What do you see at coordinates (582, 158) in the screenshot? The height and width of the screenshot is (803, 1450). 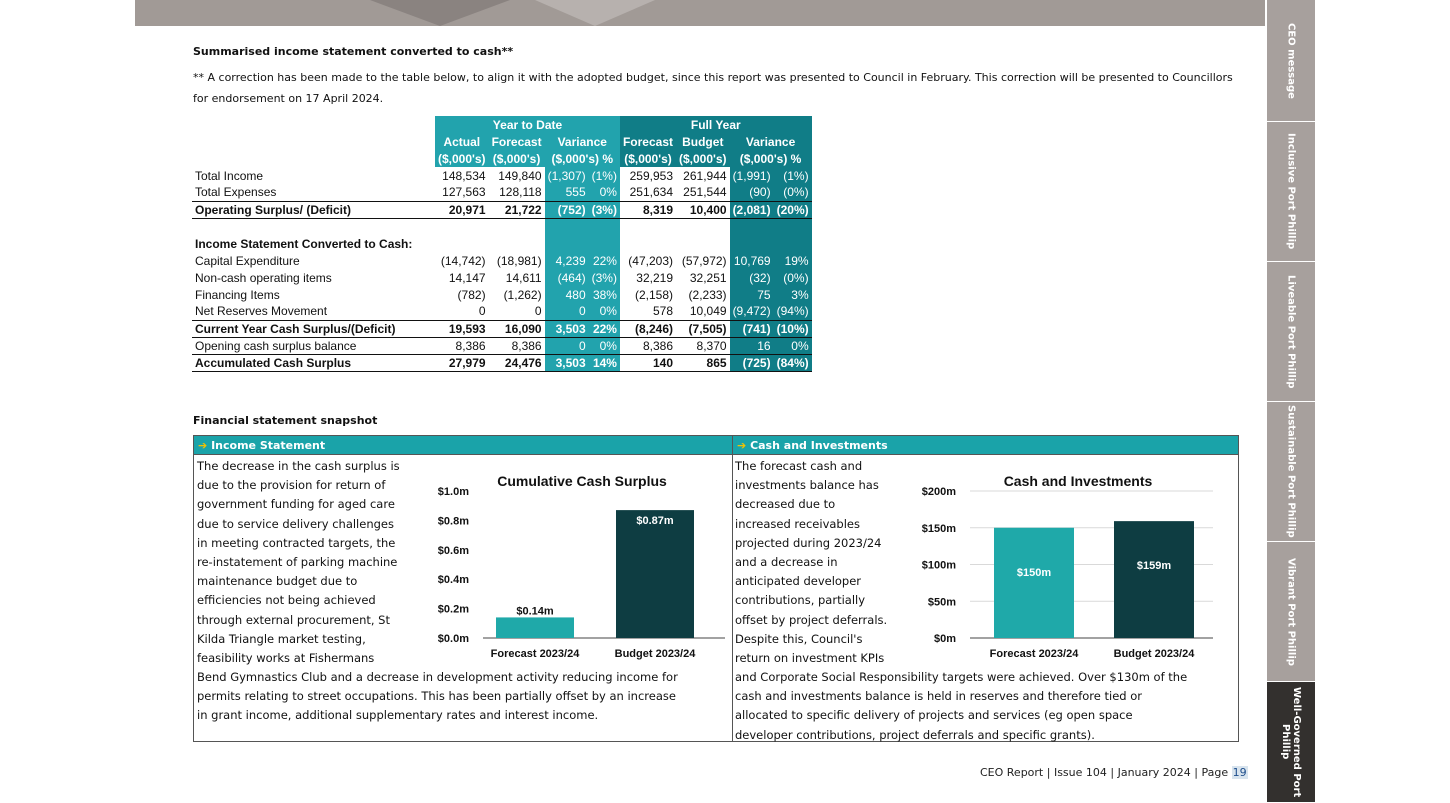 I see `column-unit: ($,000's) %` at bounding box center [582, 158].